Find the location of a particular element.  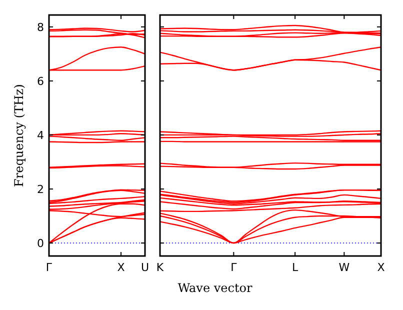

y-axis-title: Frequency (THz) is located at coordinates (19, 135).